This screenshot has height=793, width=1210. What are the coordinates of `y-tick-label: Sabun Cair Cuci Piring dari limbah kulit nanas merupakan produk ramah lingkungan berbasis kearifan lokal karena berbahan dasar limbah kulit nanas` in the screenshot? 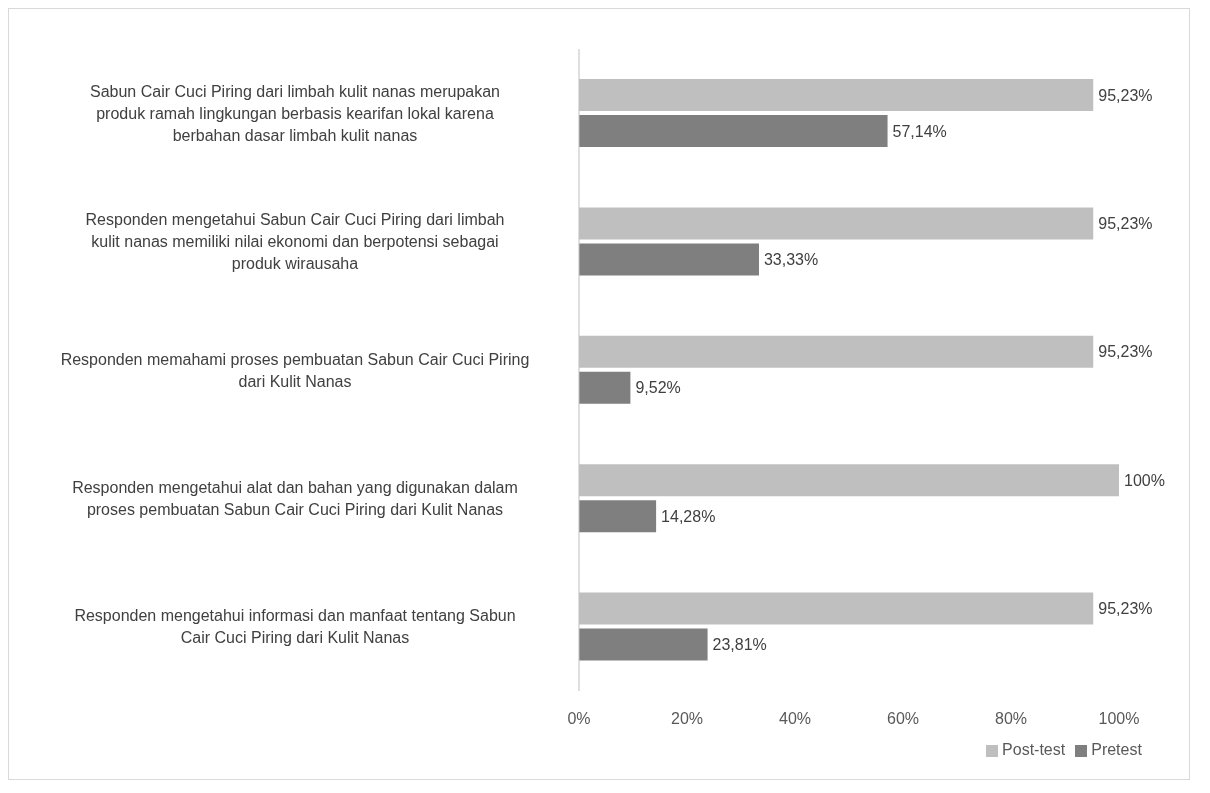 It's located at (295, 113).